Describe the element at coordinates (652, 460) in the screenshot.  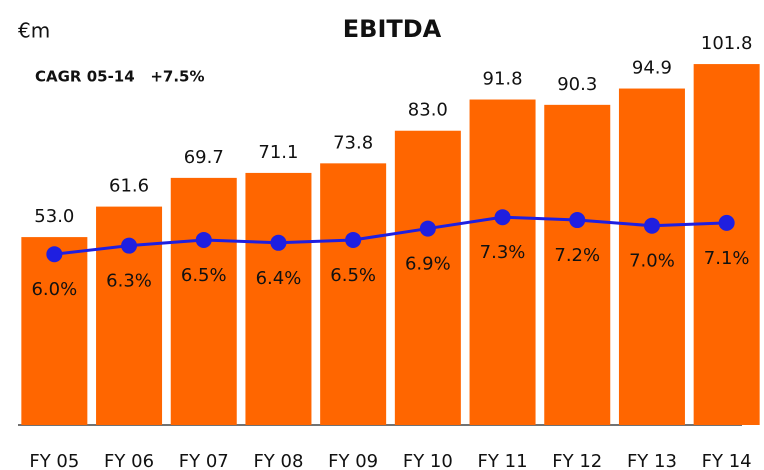
I see `x-tick-label: FY 13` at that location.